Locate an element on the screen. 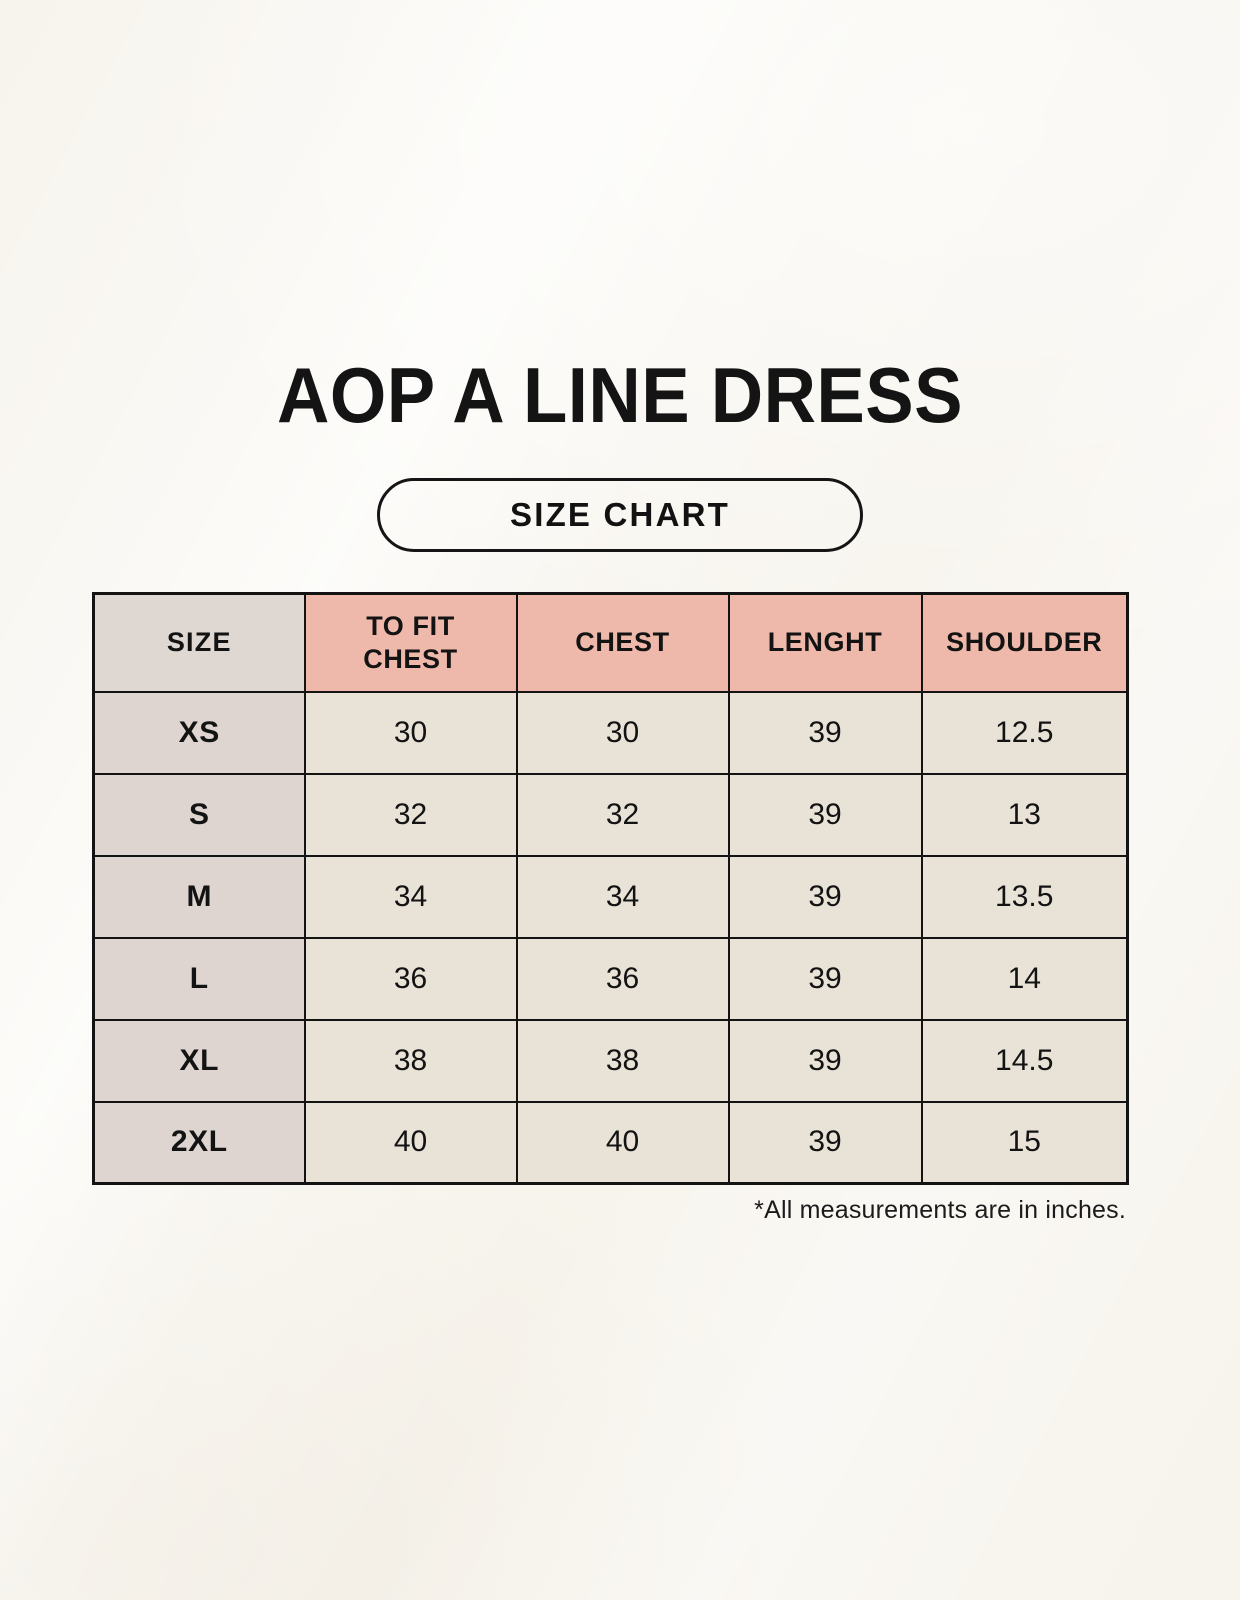 The width and height of the screenshot is (1240, 1600). cell-to-fit-chest: 38 is located at coordinates (410, 1060).